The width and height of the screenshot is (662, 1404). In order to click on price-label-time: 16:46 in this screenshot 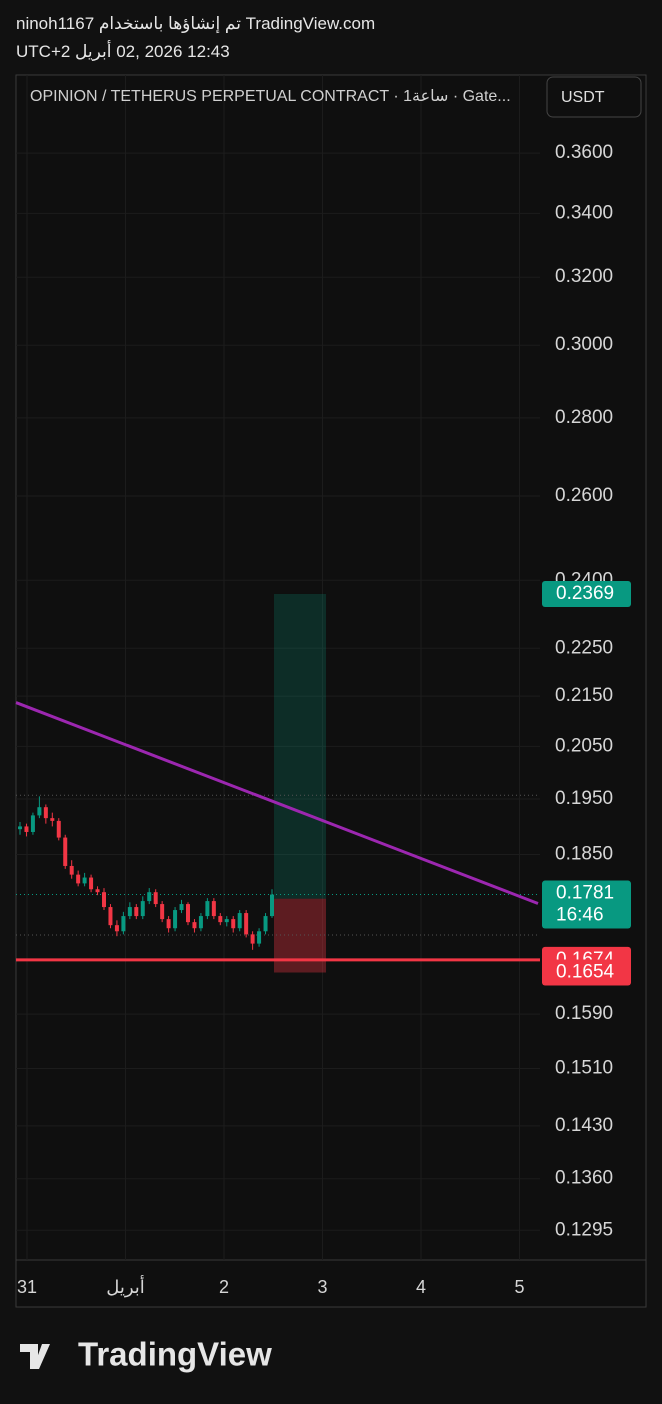, I will do `click(580, 915)`.